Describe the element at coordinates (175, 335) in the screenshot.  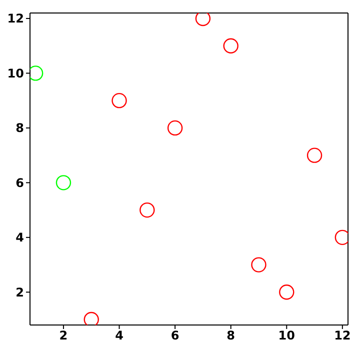
I see `x-tick-label: 6` at that location.